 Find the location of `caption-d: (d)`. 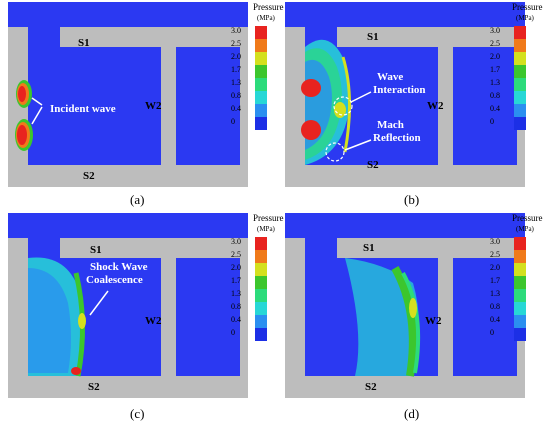

caption-d: (d) is located at coordinates (412, 413).